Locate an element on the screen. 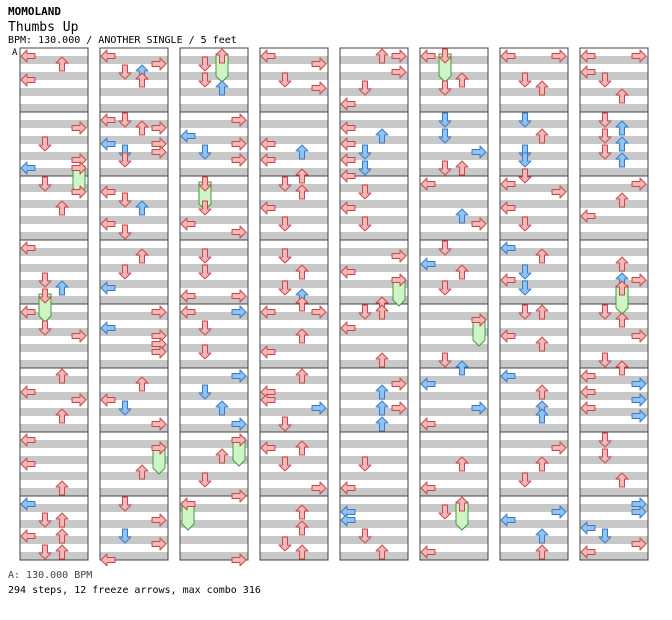  column-border is located at coordinates (534, 304).